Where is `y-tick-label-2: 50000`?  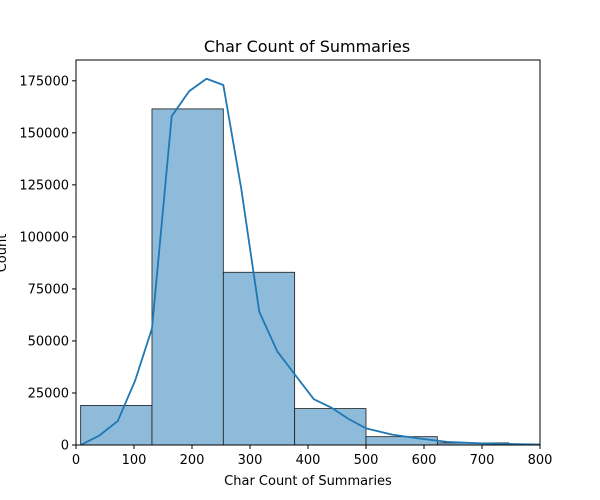 y-tick-label-2: 50000 is located at coordinates (48, 341).